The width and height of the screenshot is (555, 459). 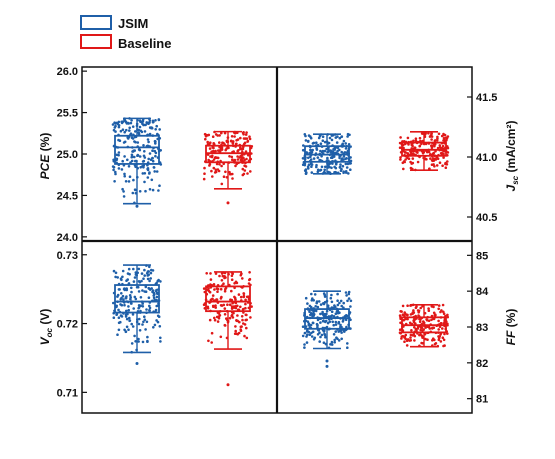 I want to click on axis-title-sub: sc, so click(x=515, y=179).